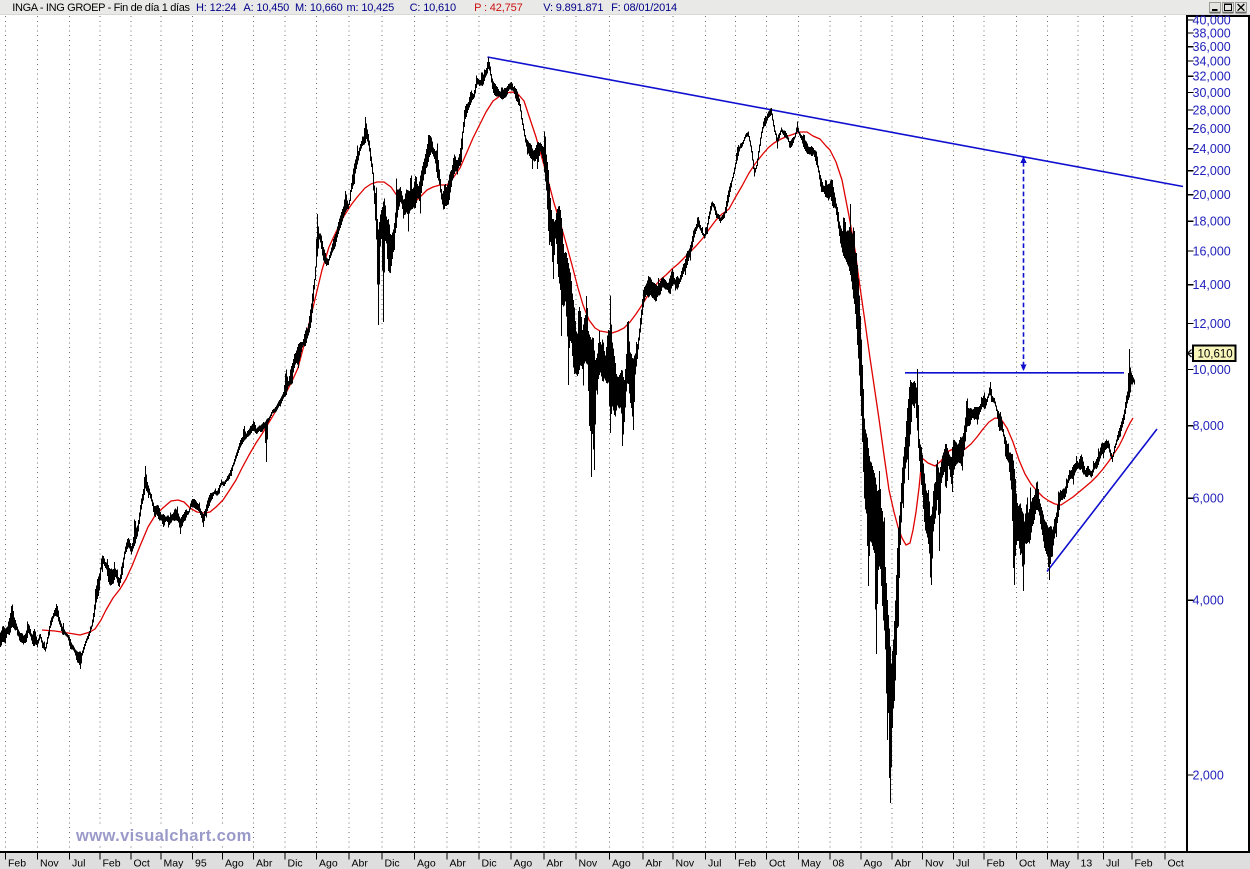 Image resolution: width=1250 pixels, height=869 pixels. What do you see at coordinates (1208, 426) in the screenshot?
I see `svg-text: 8,000` at bounding box center [1208, 426].